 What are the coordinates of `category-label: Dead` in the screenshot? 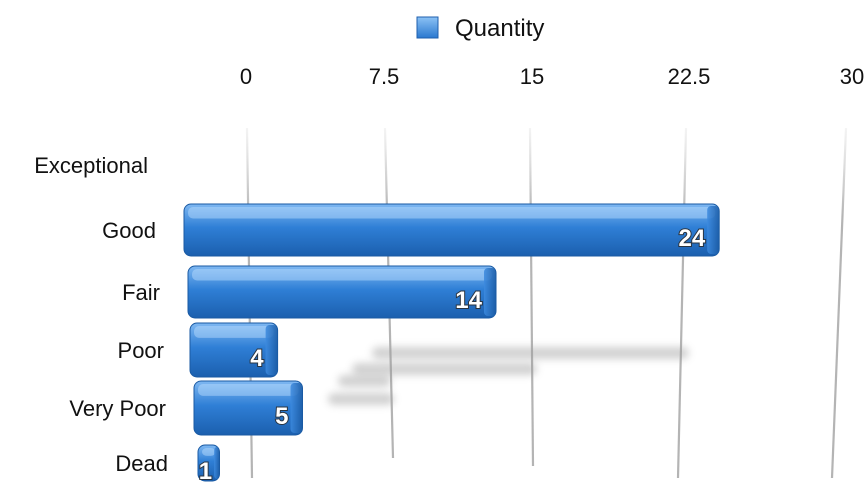 It's located at (141, 463).